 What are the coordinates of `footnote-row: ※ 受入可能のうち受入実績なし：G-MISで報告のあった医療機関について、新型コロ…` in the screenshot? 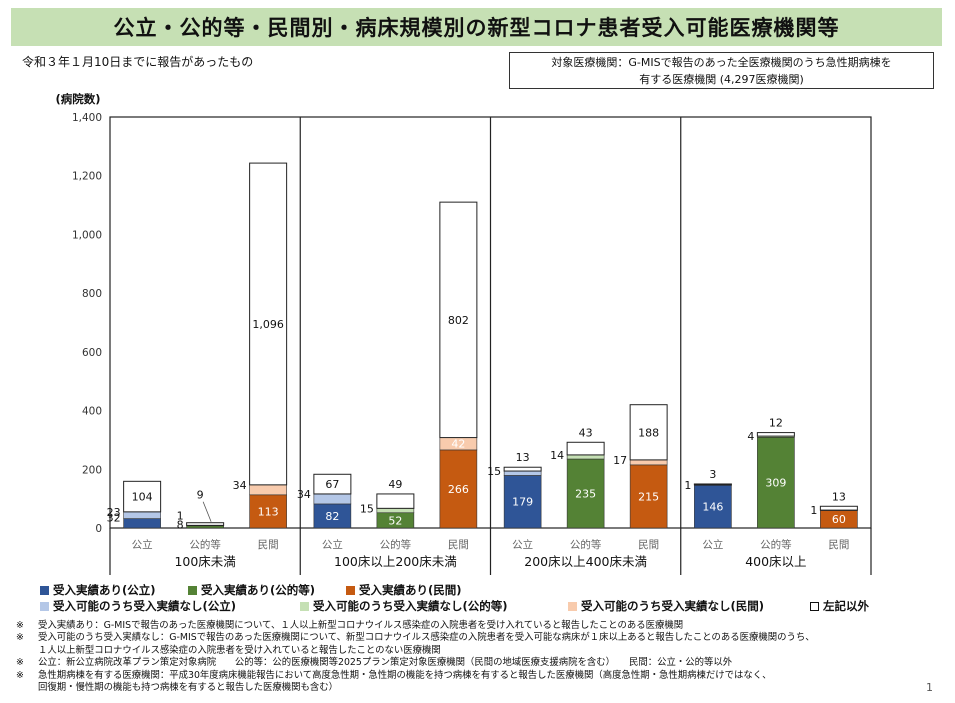 It's located at (415, 638).